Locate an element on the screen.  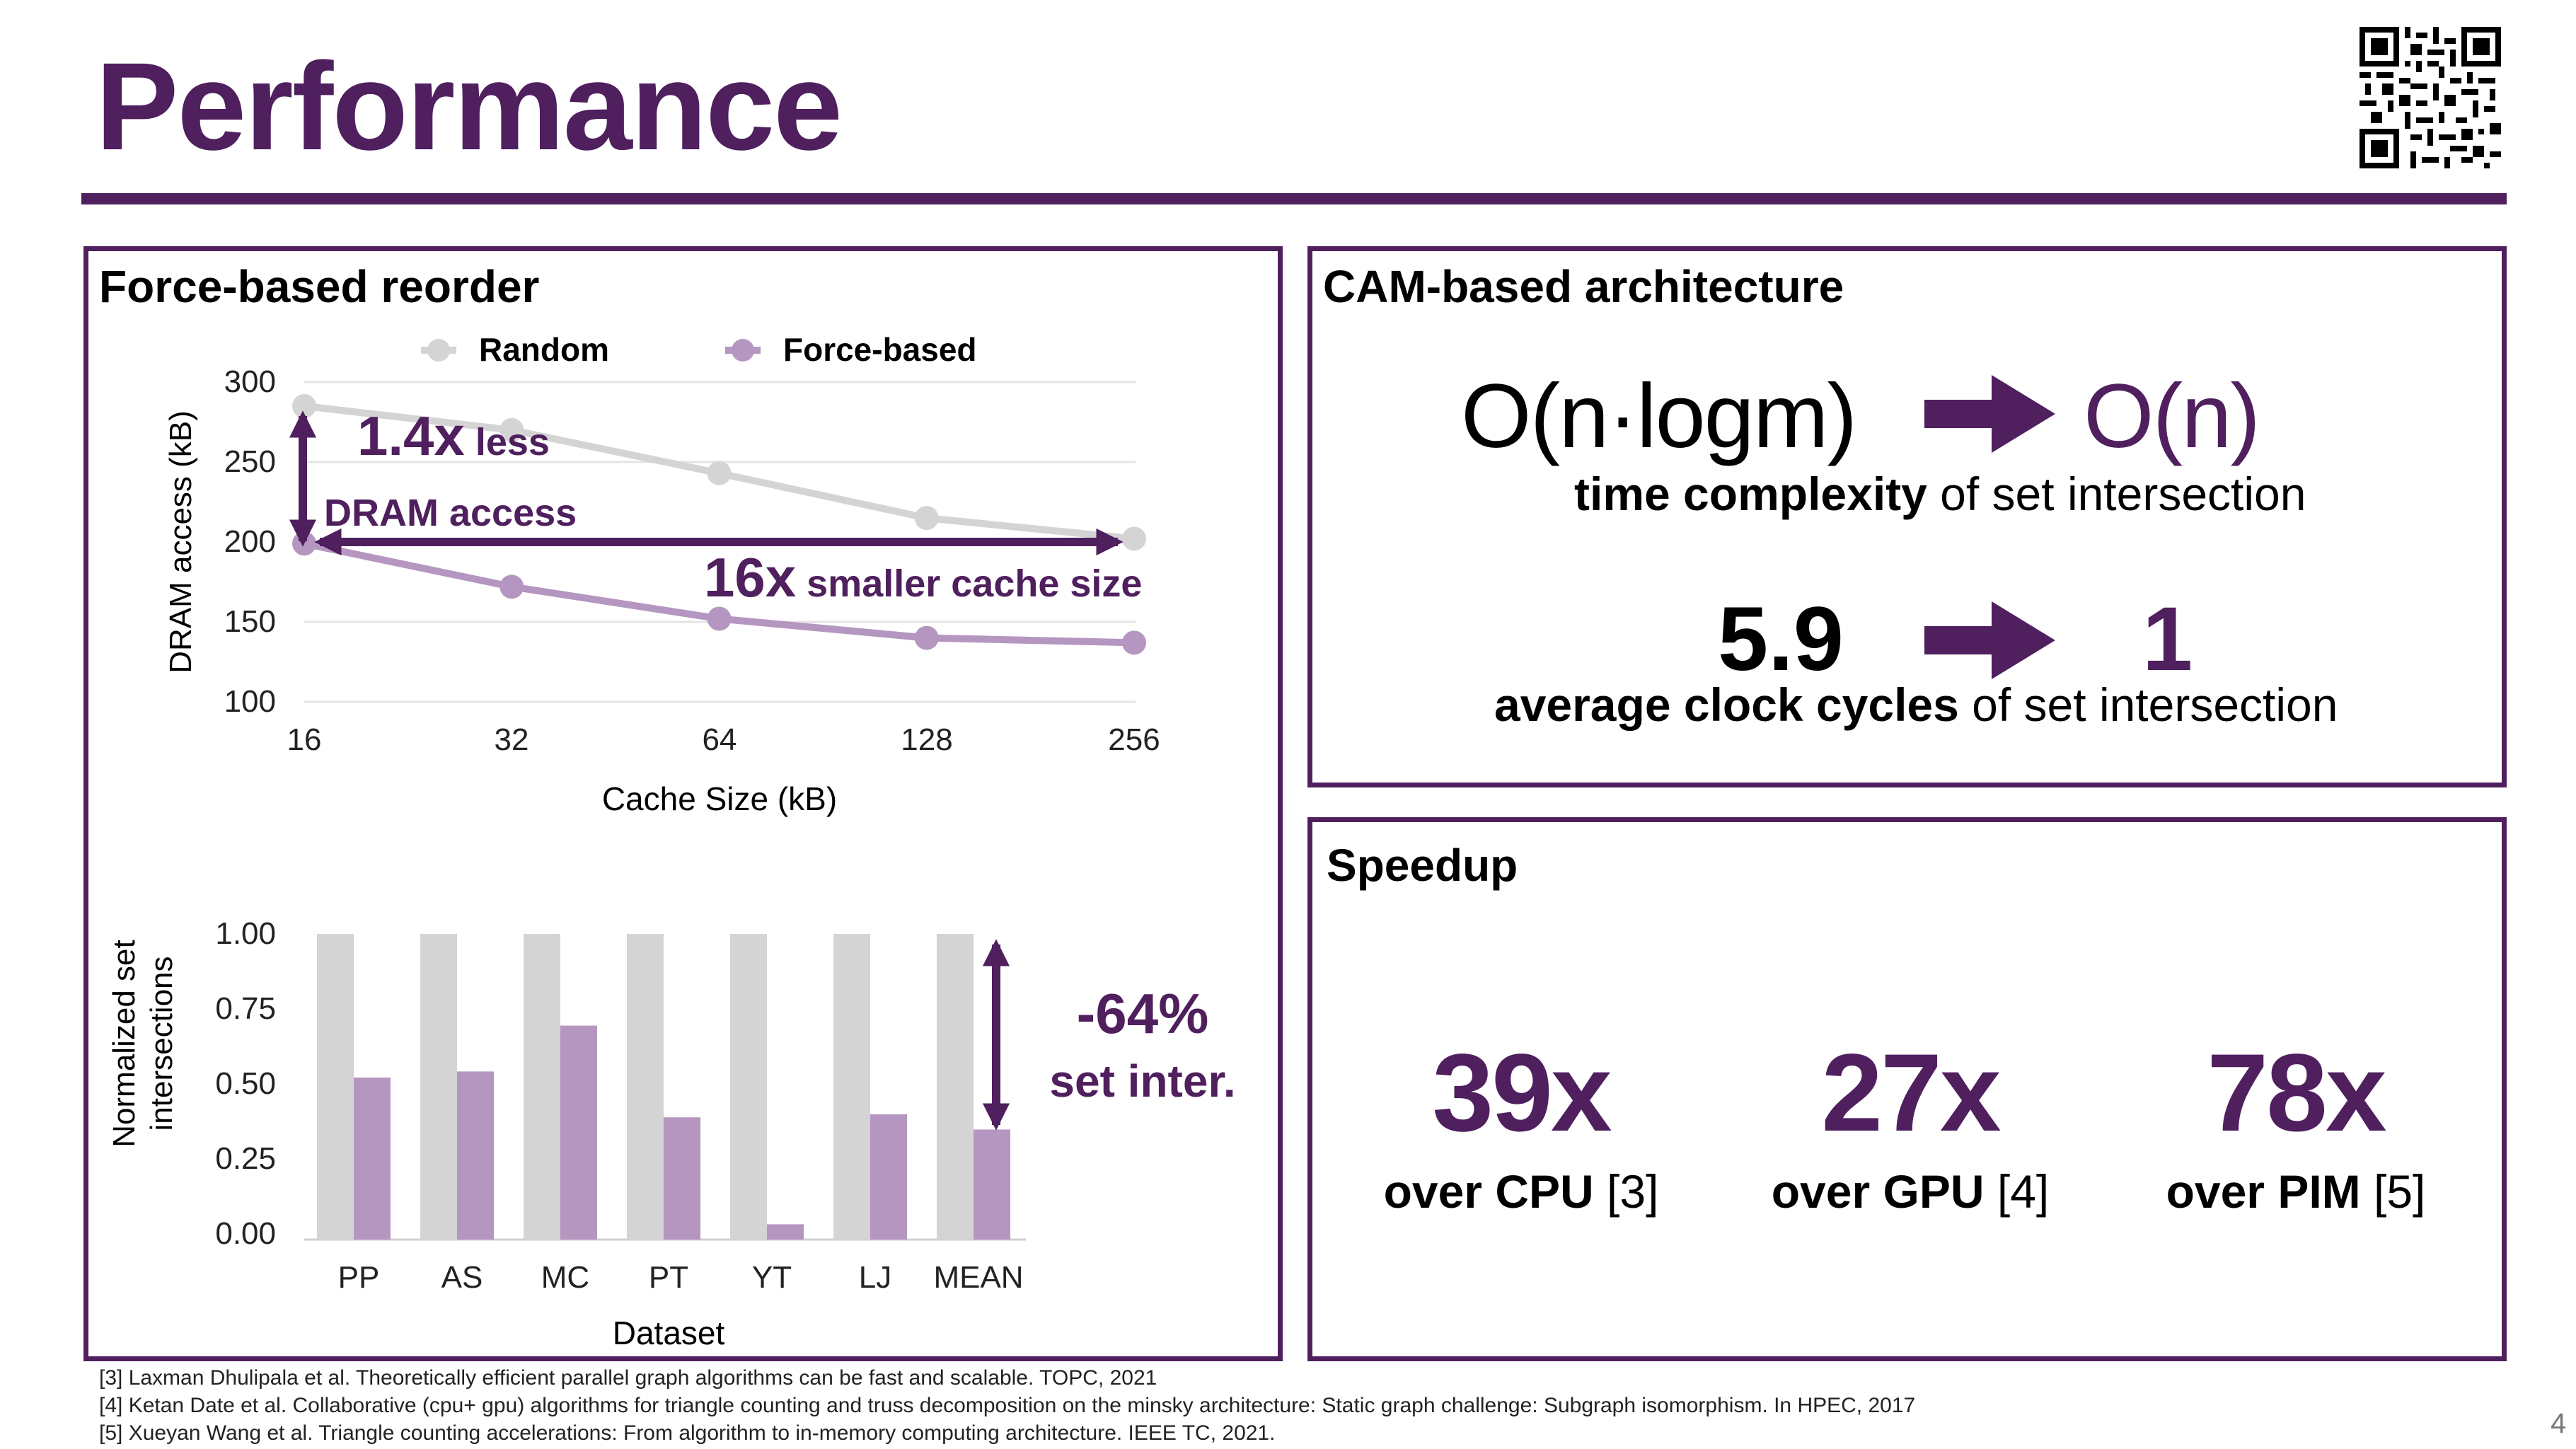
speedup-cpu-ref: [3] is located at coordinates (1633, 1191).